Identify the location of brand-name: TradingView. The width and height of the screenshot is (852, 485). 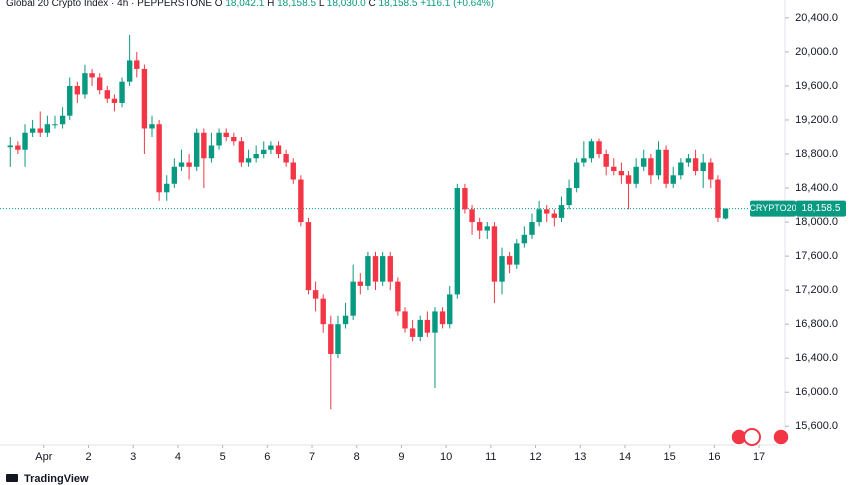
(56, 479).